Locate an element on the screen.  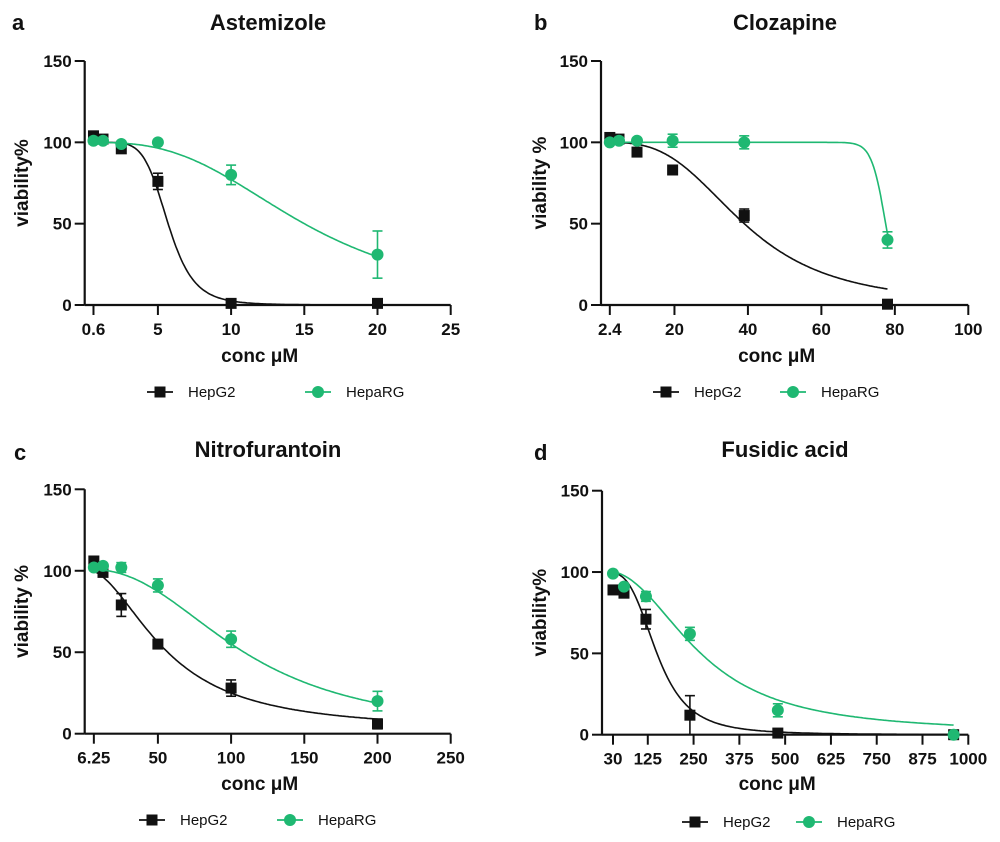
chart-title: Clozapine is located at coordinates (785, 22).